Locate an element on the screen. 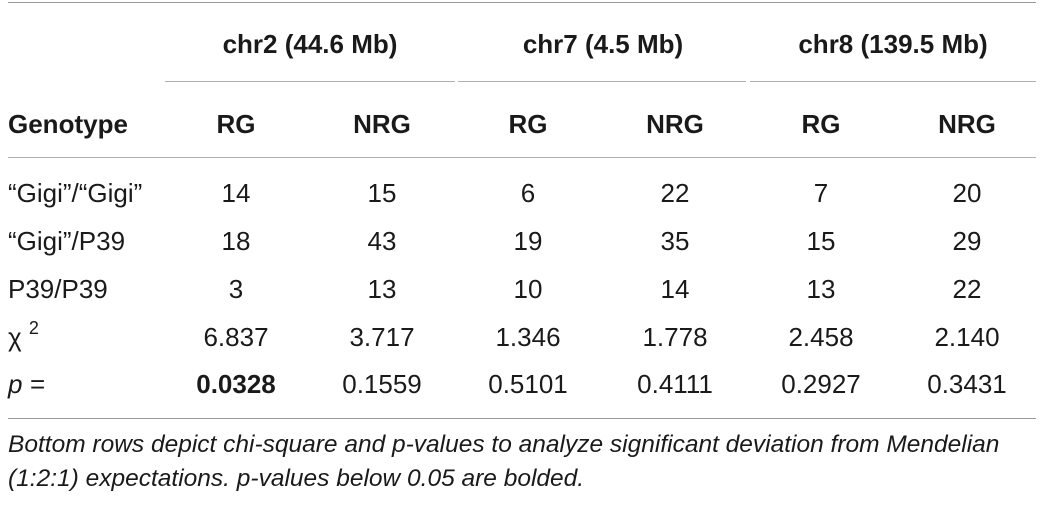 The height and width of the screenshot is (505, 1041). group-underline-chr2 is located at coordinates (310, 81).